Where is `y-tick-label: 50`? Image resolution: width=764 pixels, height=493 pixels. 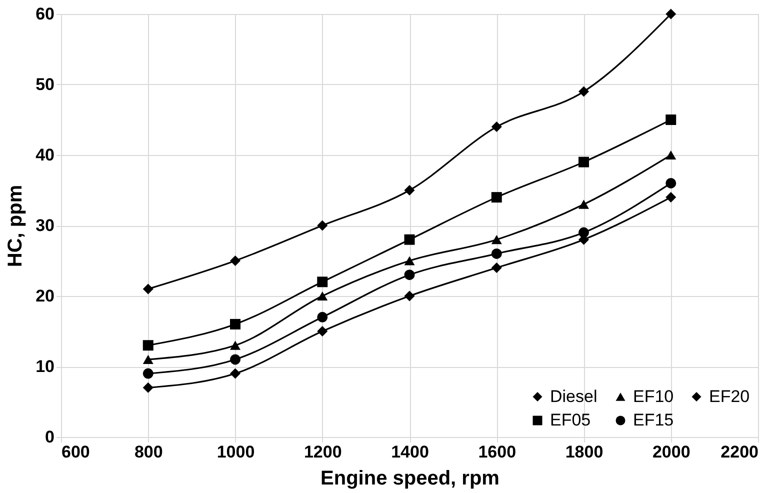 y-tick-label: 50 is located at coordinates (45, 84).